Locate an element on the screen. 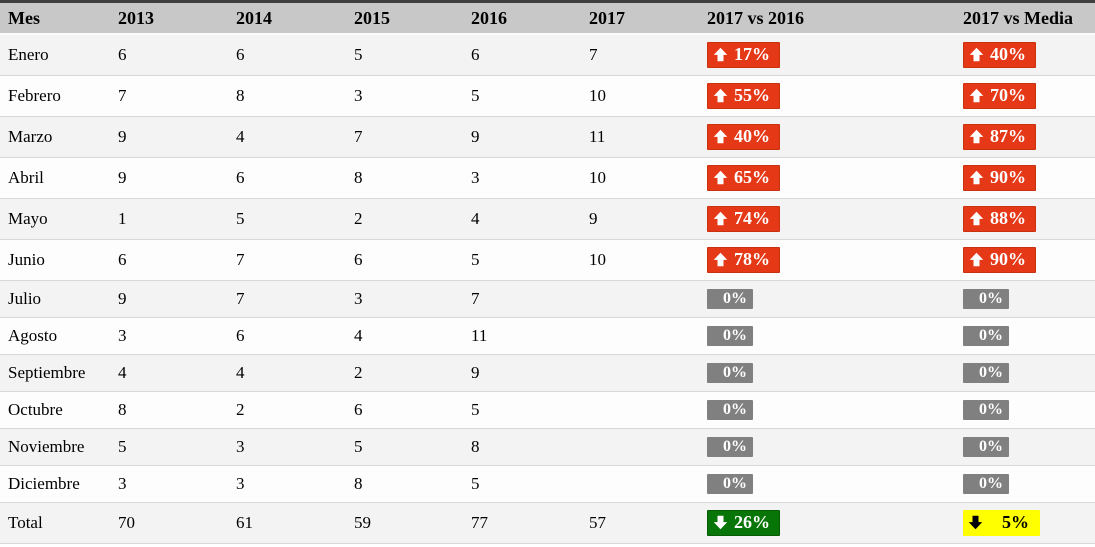  value-cell-2015: 4 is located at coordinates (358, 335).